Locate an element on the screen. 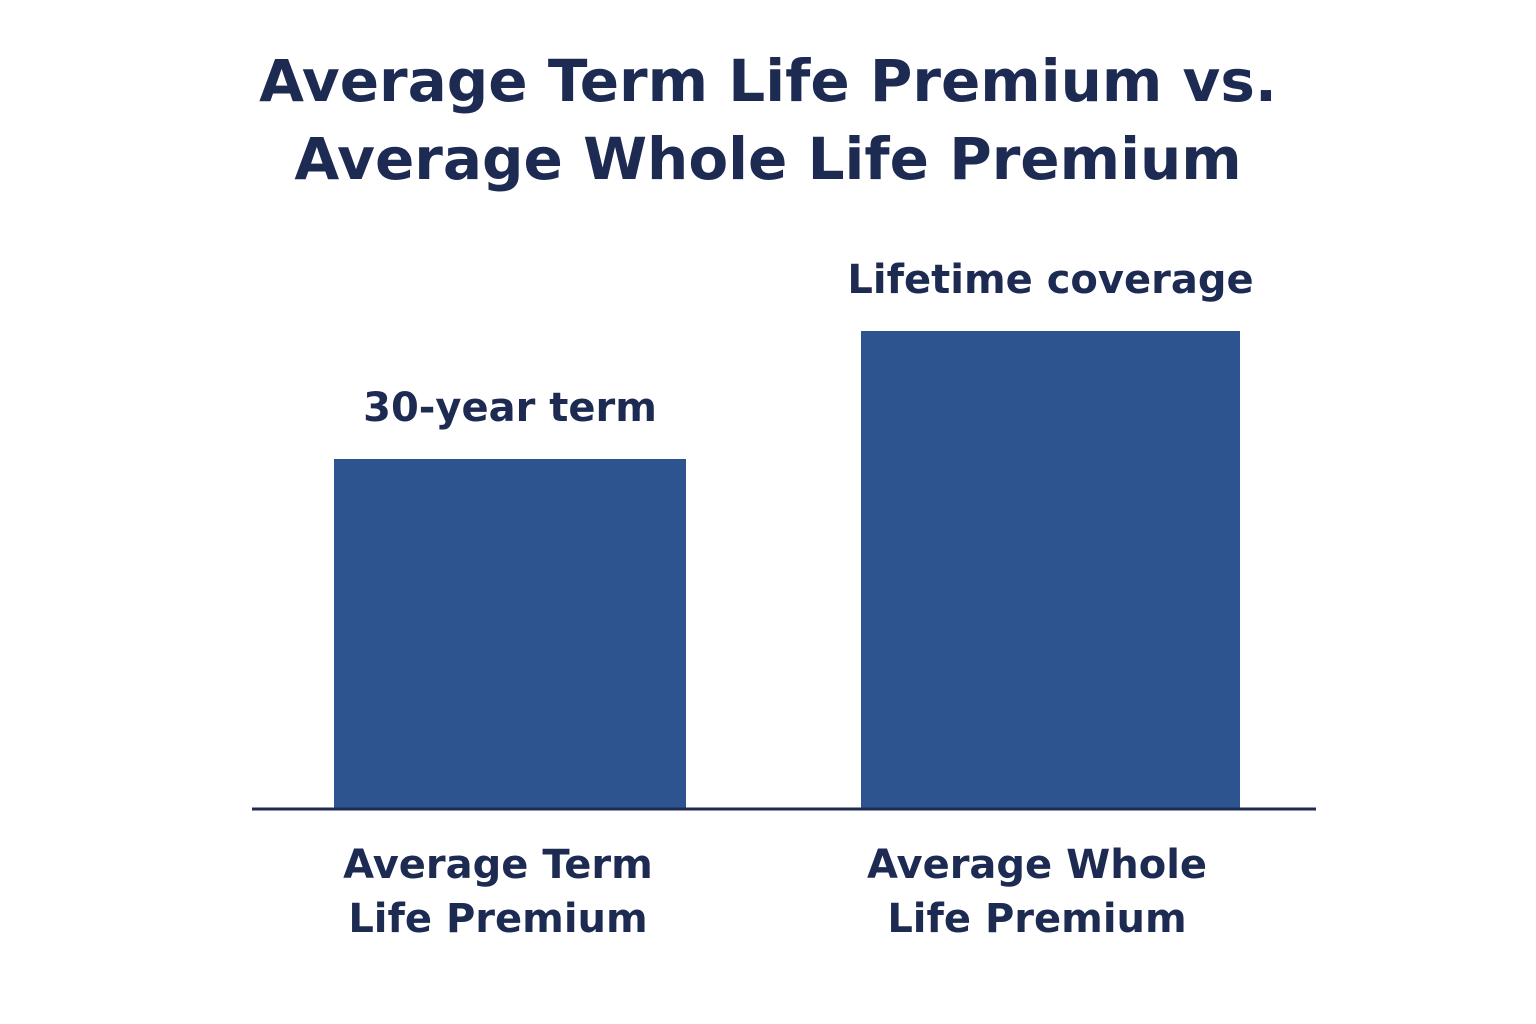  category-label-2-line-2: Life Premium is located at coordinates (1036, 919).